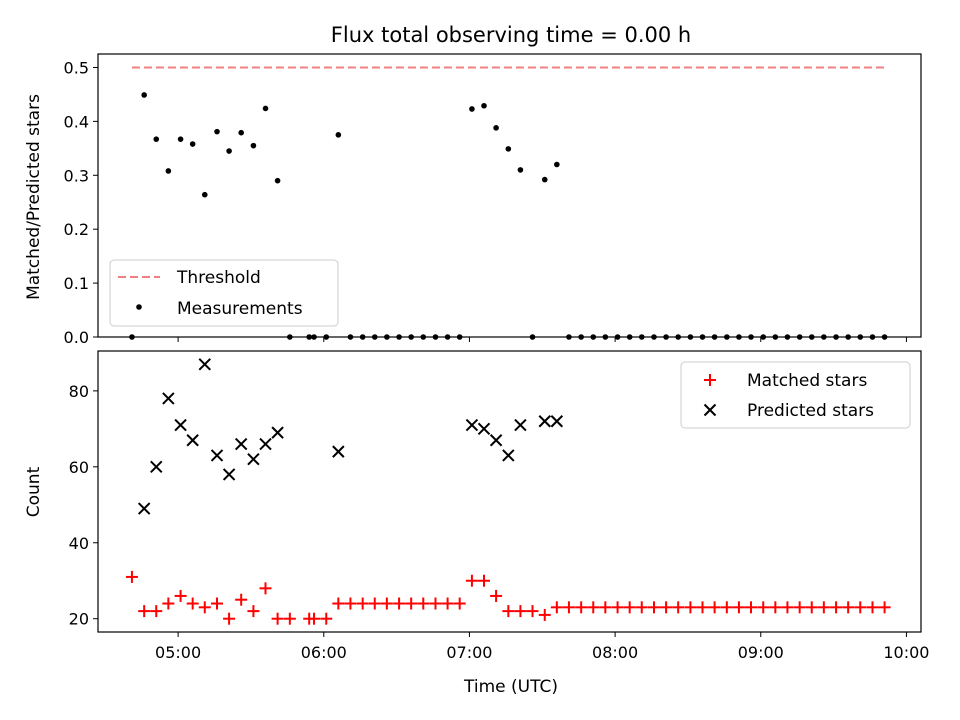 The image size is (960, 720). What do you see at coordinates (511, 35) in the screenshot?
I see `chart-title: Flux total observing time = 0.00 h` at bounding box center [511, 35].